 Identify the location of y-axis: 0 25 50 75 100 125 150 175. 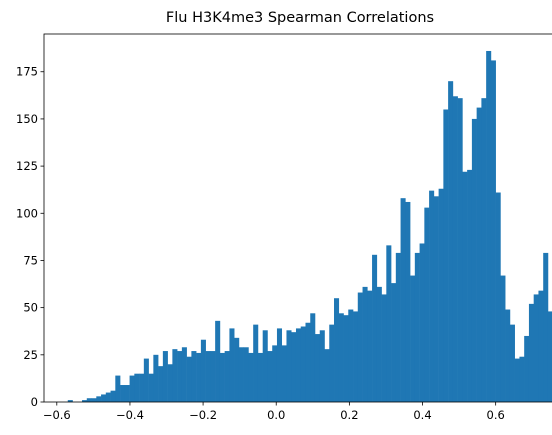
(30, 237).